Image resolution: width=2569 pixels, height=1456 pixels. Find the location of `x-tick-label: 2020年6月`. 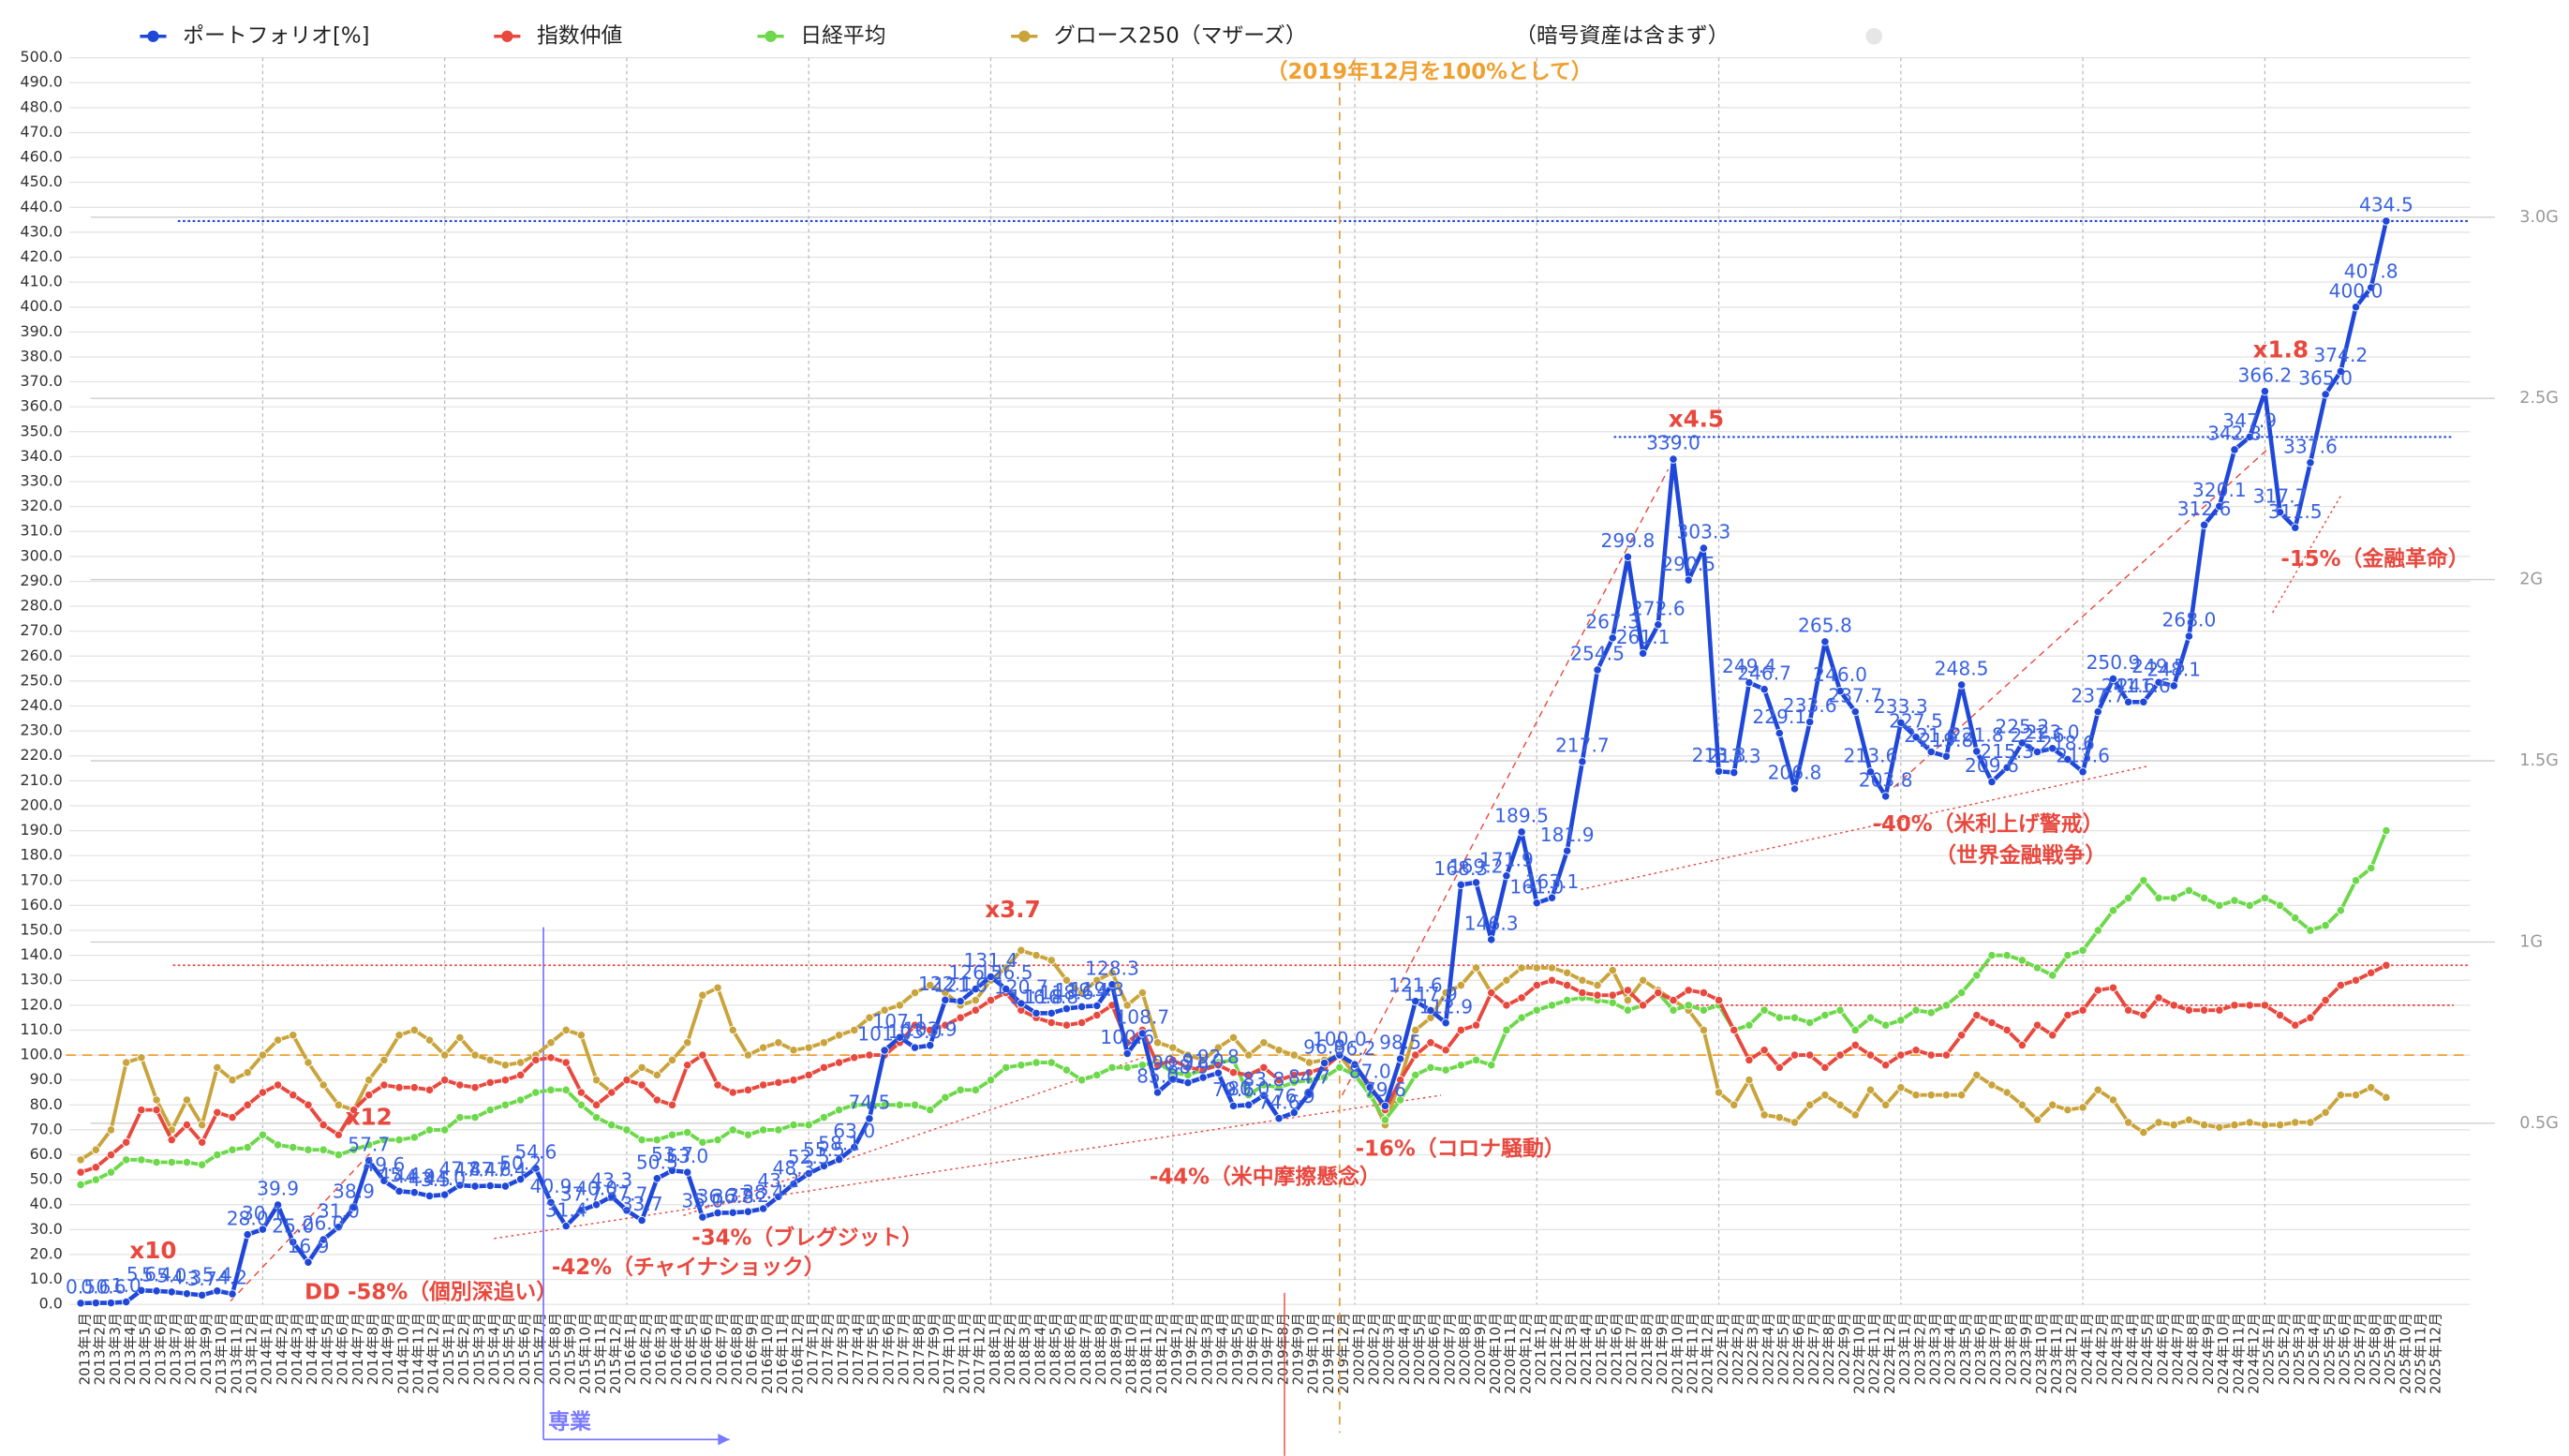

x-tick-label: 2020年6月 is located at coordinates (1434, 1349).